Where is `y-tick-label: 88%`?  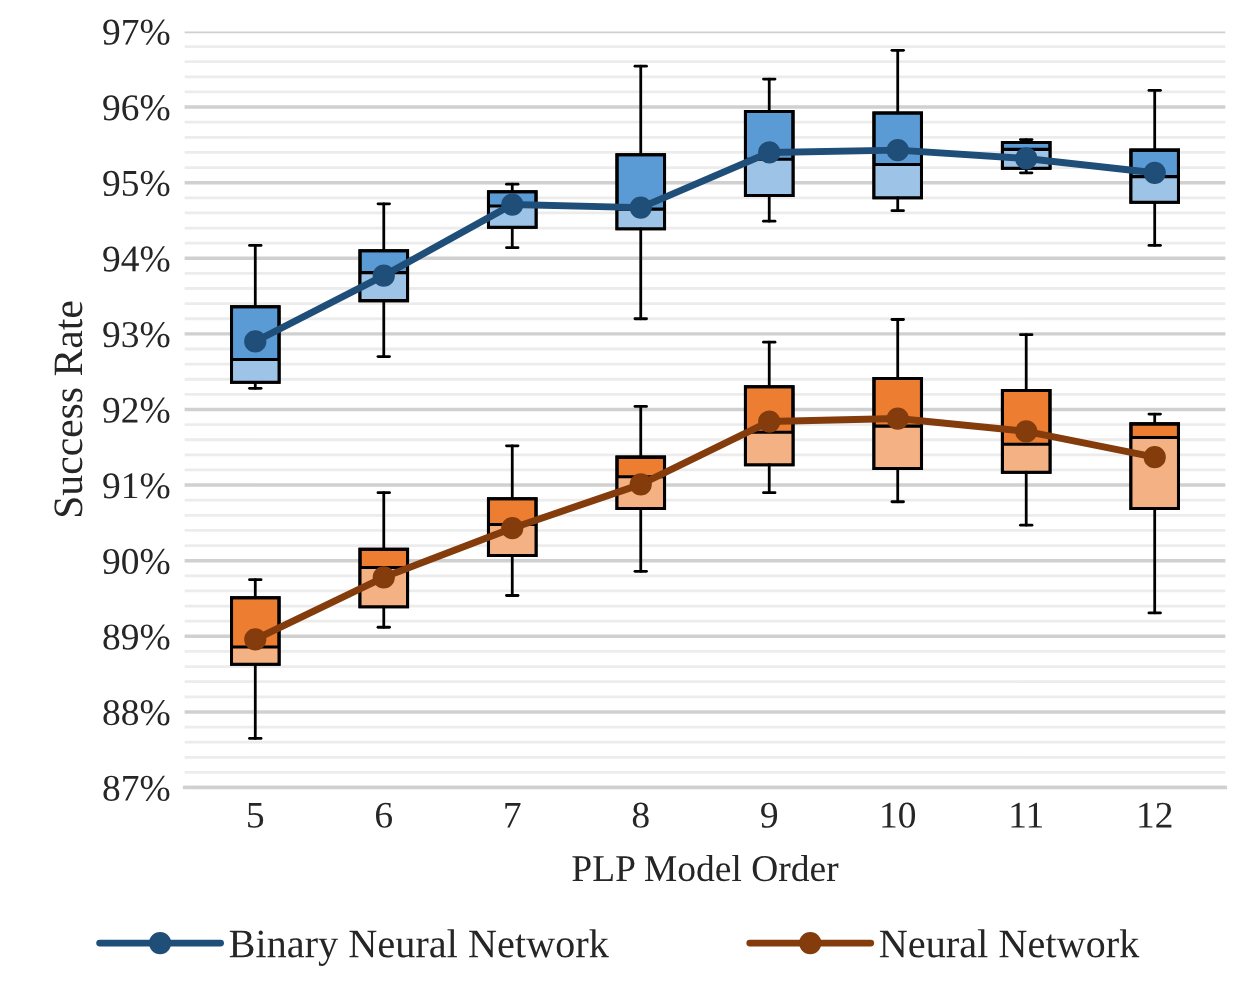 y-tick-label: 88% is located at coordinates (136, 713).